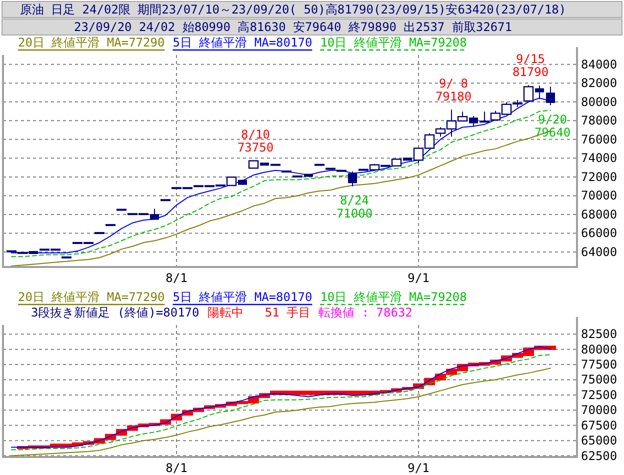 This screenshot has width=624, height=475. Describe the element at coordinates (599, 177) in the screenshot. I see `y-tick-label: 72000` at that location.